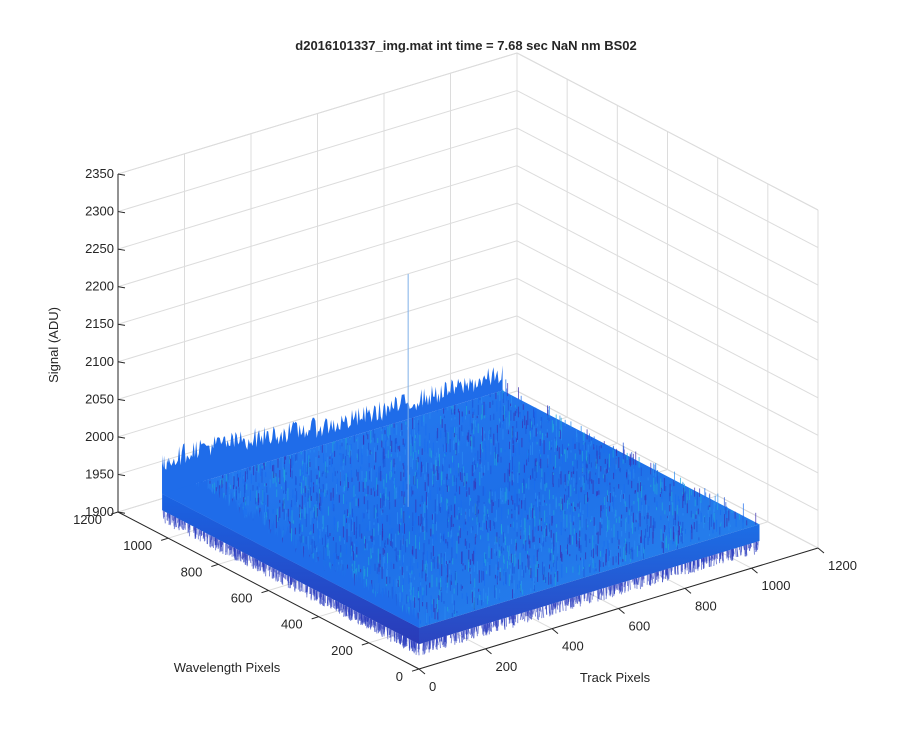  What do you see at coordinates (342, 650) in the screenshot?
I see `y-tick-label: 200` at bounding box center [342, 650].